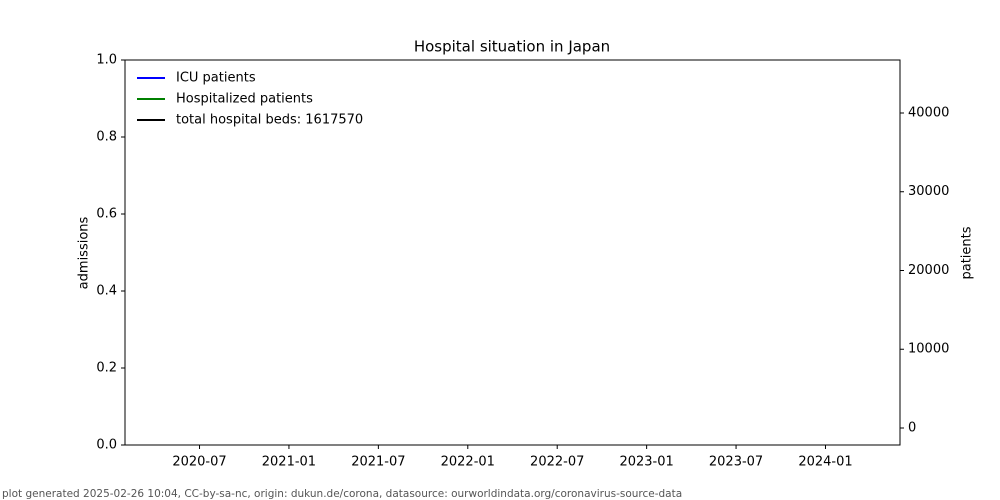 Image resolution: width=1000 pixels, height=500 pixels. What do you see at coordinates (557, 462) in the screenshot?
I see `x-tick-label: 2022-07` at bounding box center [557, 462].